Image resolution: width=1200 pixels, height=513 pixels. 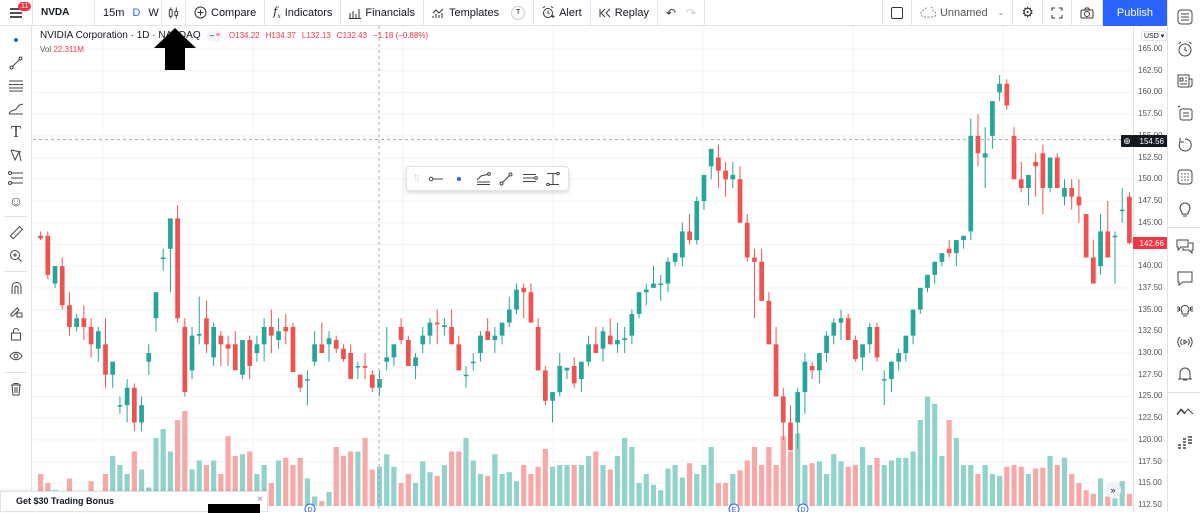 What do you see at coordinates (114, 12) in the screenshot?
I see `interval-15m: 15m` at bounding box center [114, 12].